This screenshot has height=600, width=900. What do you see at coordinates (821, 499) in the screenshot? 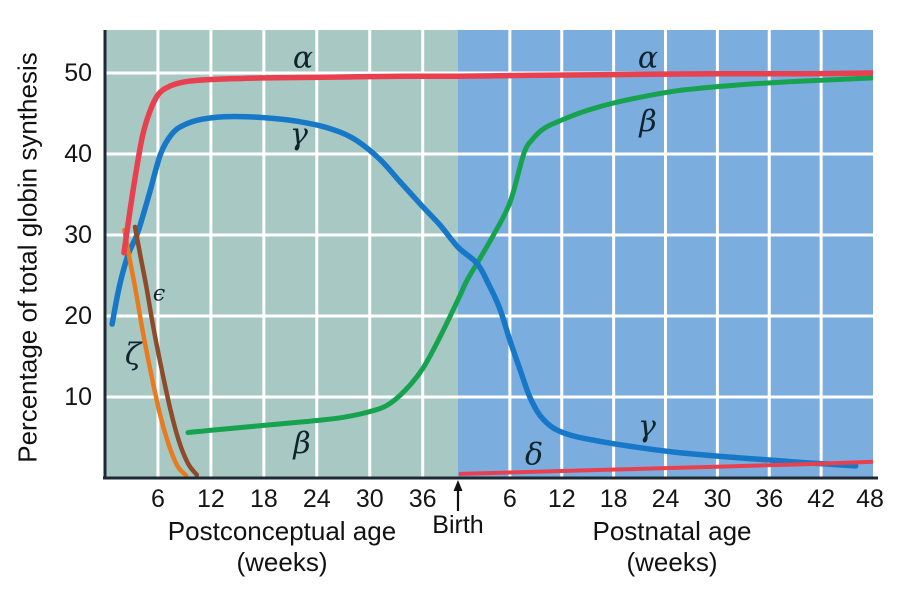
I see `x2-tick-label: 42` at bounding box center [821, 499].